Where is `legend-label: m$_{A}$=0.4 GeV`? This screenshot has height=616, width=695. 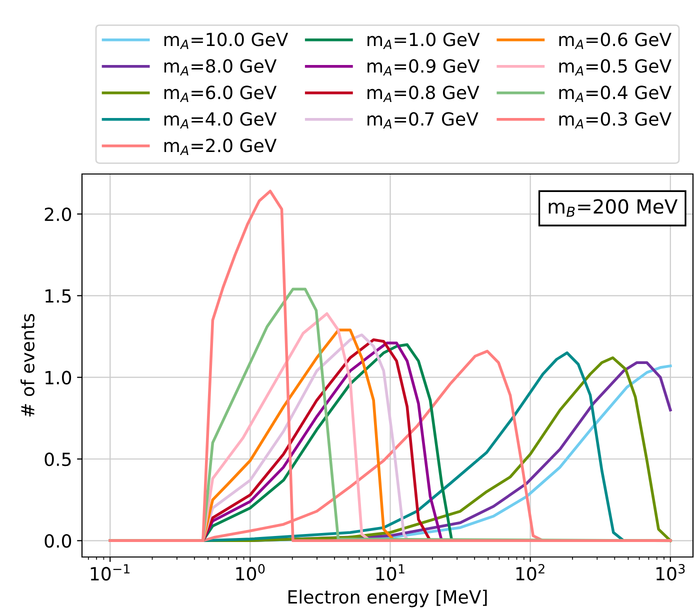
legend-label: m$_{A}$=0.4 GeV is located at coordinates (615, 94).